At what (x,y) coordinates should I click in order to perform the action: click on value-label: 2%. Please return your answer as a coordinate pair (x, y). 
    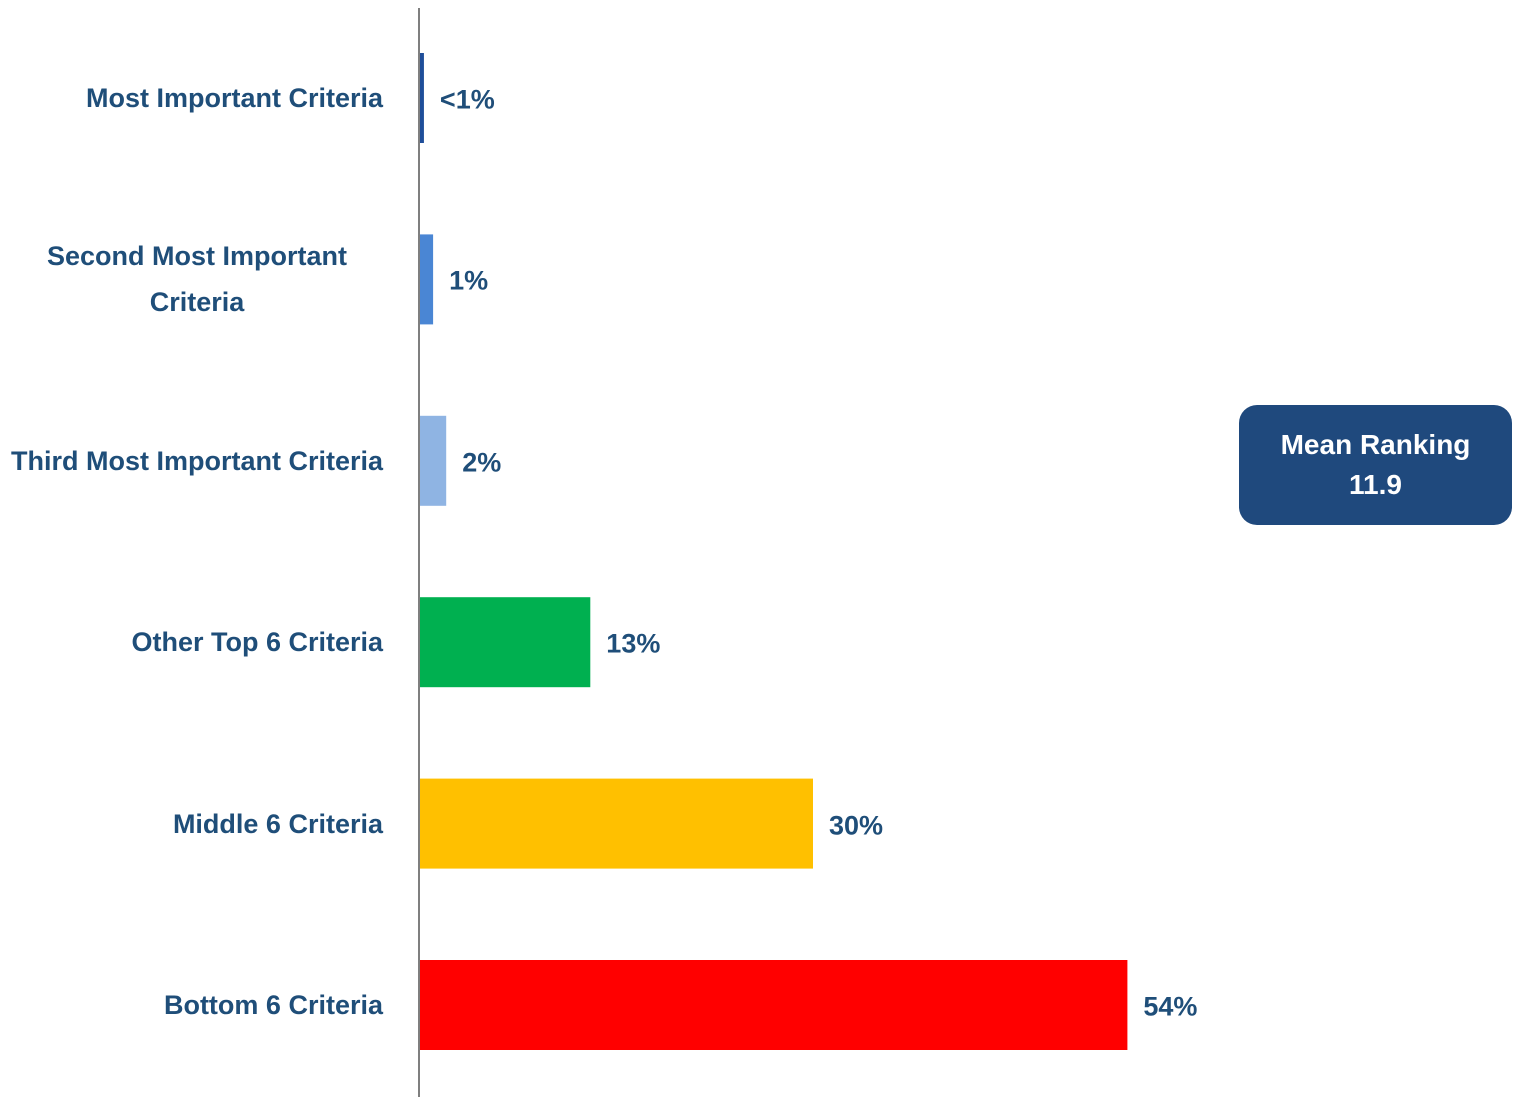
    Looking at the image, I should click on (482, 462).